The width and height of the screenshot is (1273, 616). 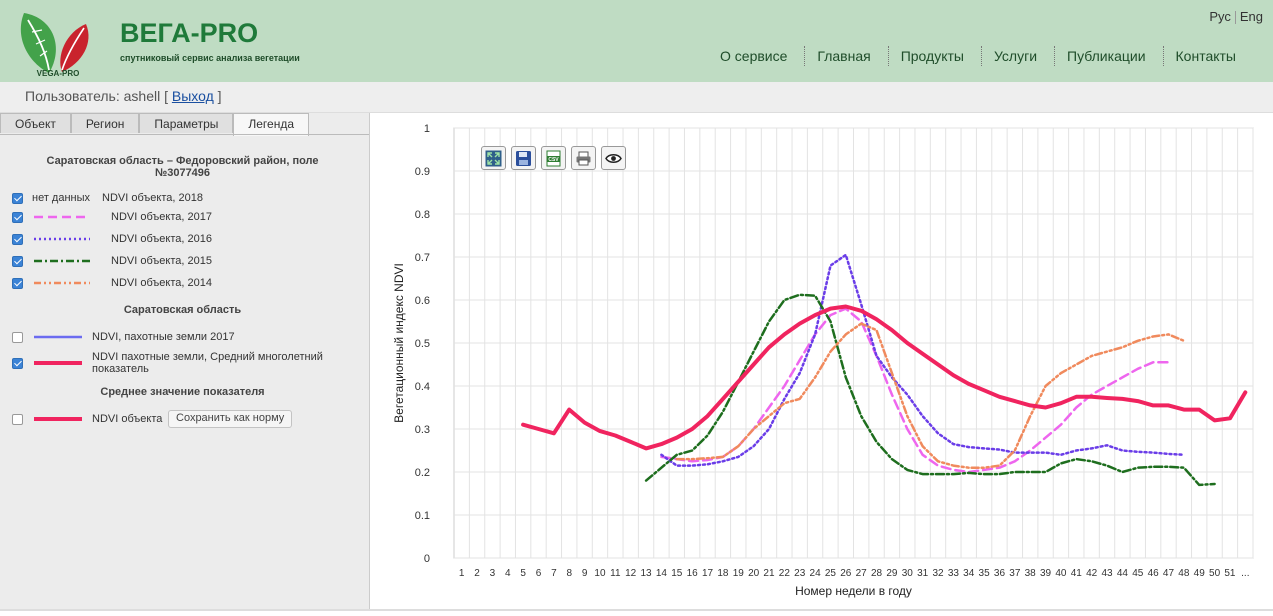 What do you see at coordinates (17, 419) in the screenshot?
I see `checkbox-object-avg` at bounding box center [17, 419].